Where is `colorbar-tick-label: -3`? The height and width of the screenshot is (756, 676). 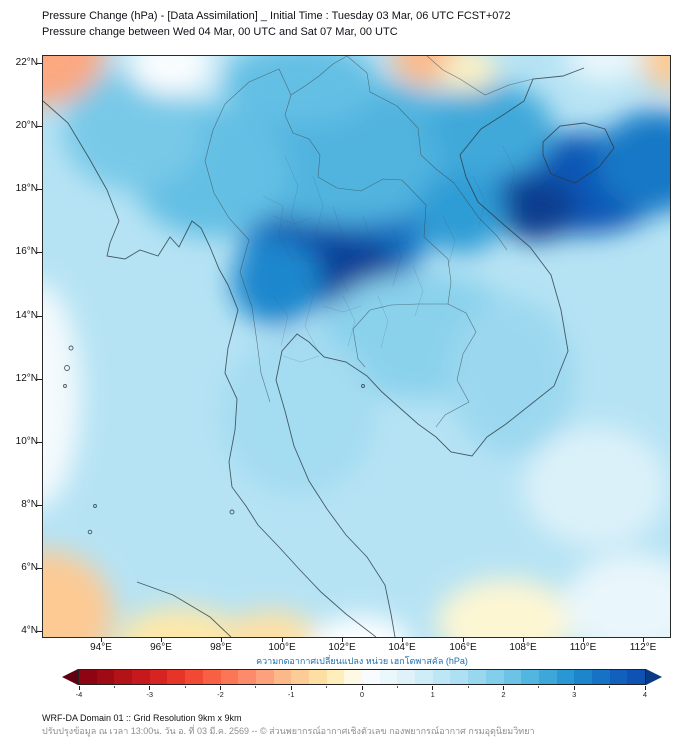
colorbar-tick-label: -3 is located at coordinates (150, 694).